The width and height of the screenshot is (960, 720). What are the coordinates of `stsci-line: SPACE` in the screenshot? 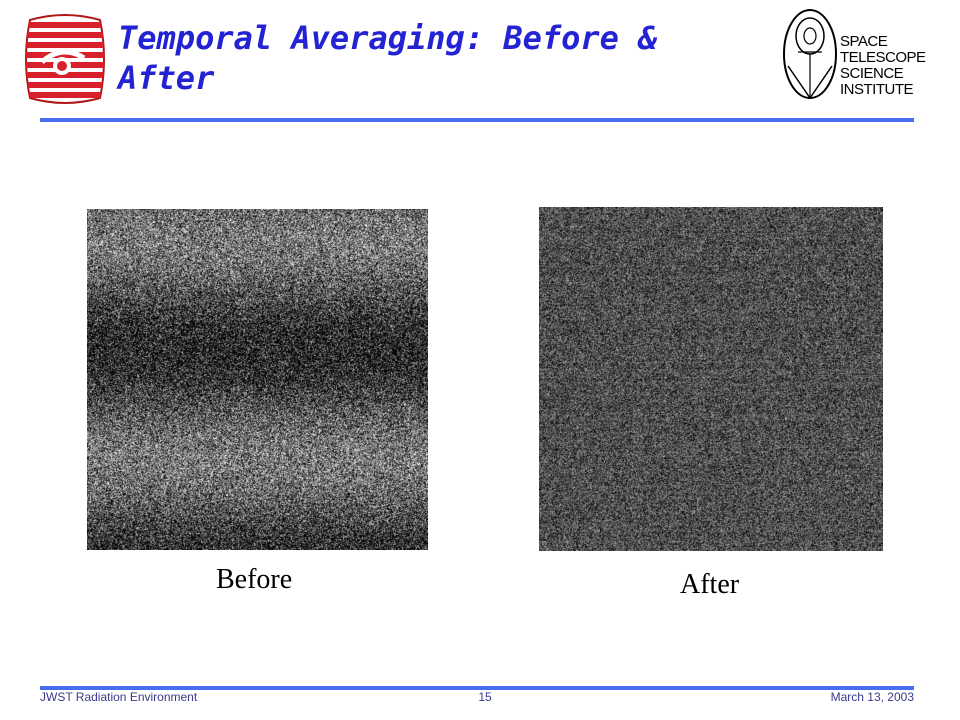 It's located at (864, 41).